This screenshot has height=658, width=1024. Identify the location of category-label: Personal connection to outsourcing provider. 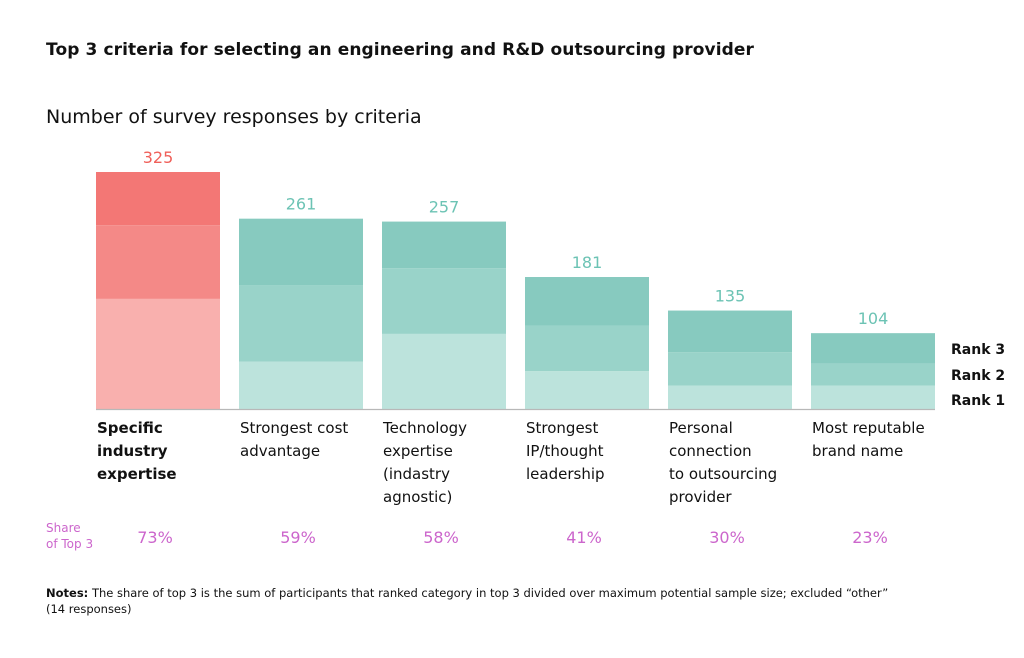
(723, 462).